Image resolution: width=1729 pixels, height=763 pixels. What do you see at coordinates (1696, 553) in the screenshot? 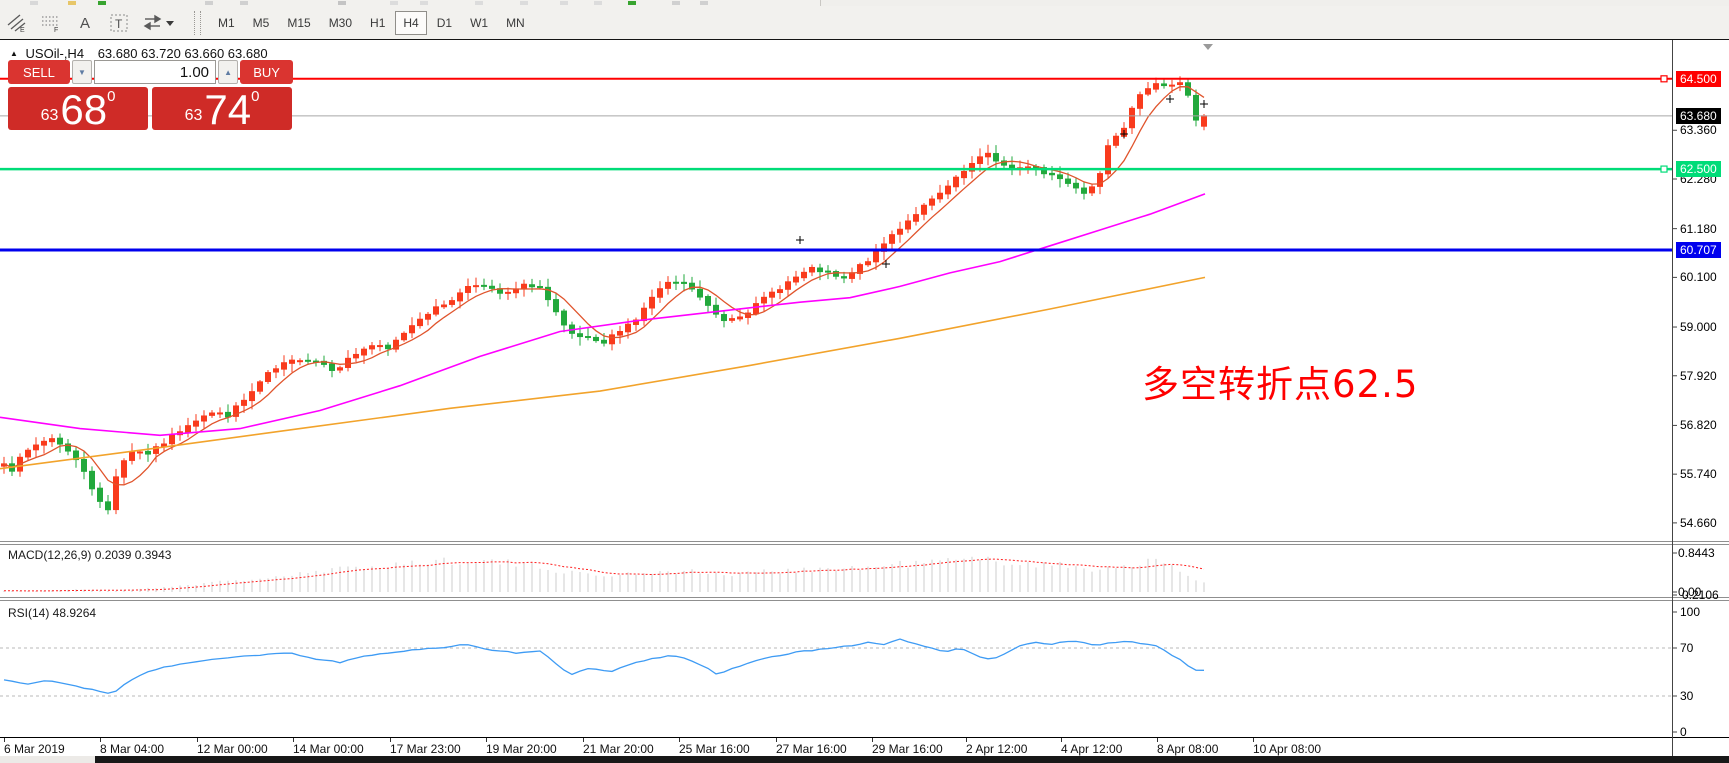
I see `macd-axis-label: 0.8443` at bounding box center [1696, 553].